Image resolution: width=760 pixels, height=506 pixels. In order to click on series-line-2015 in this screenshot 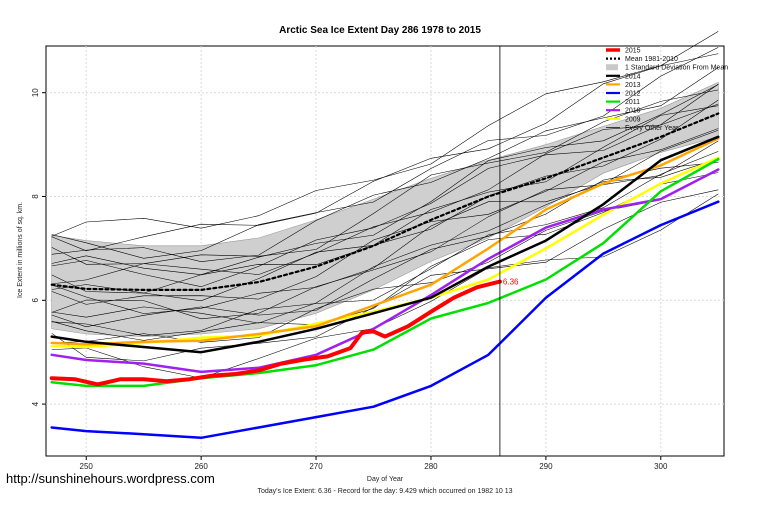, I will do `click(275, 333)`.